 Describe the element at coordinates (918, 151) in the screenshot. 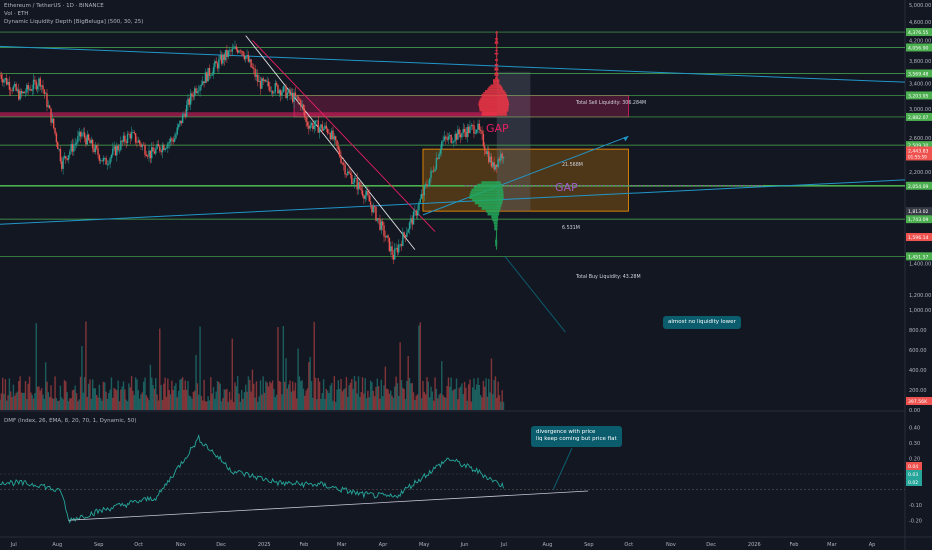

I see `price-tag-label: 2,443.83` at that location.